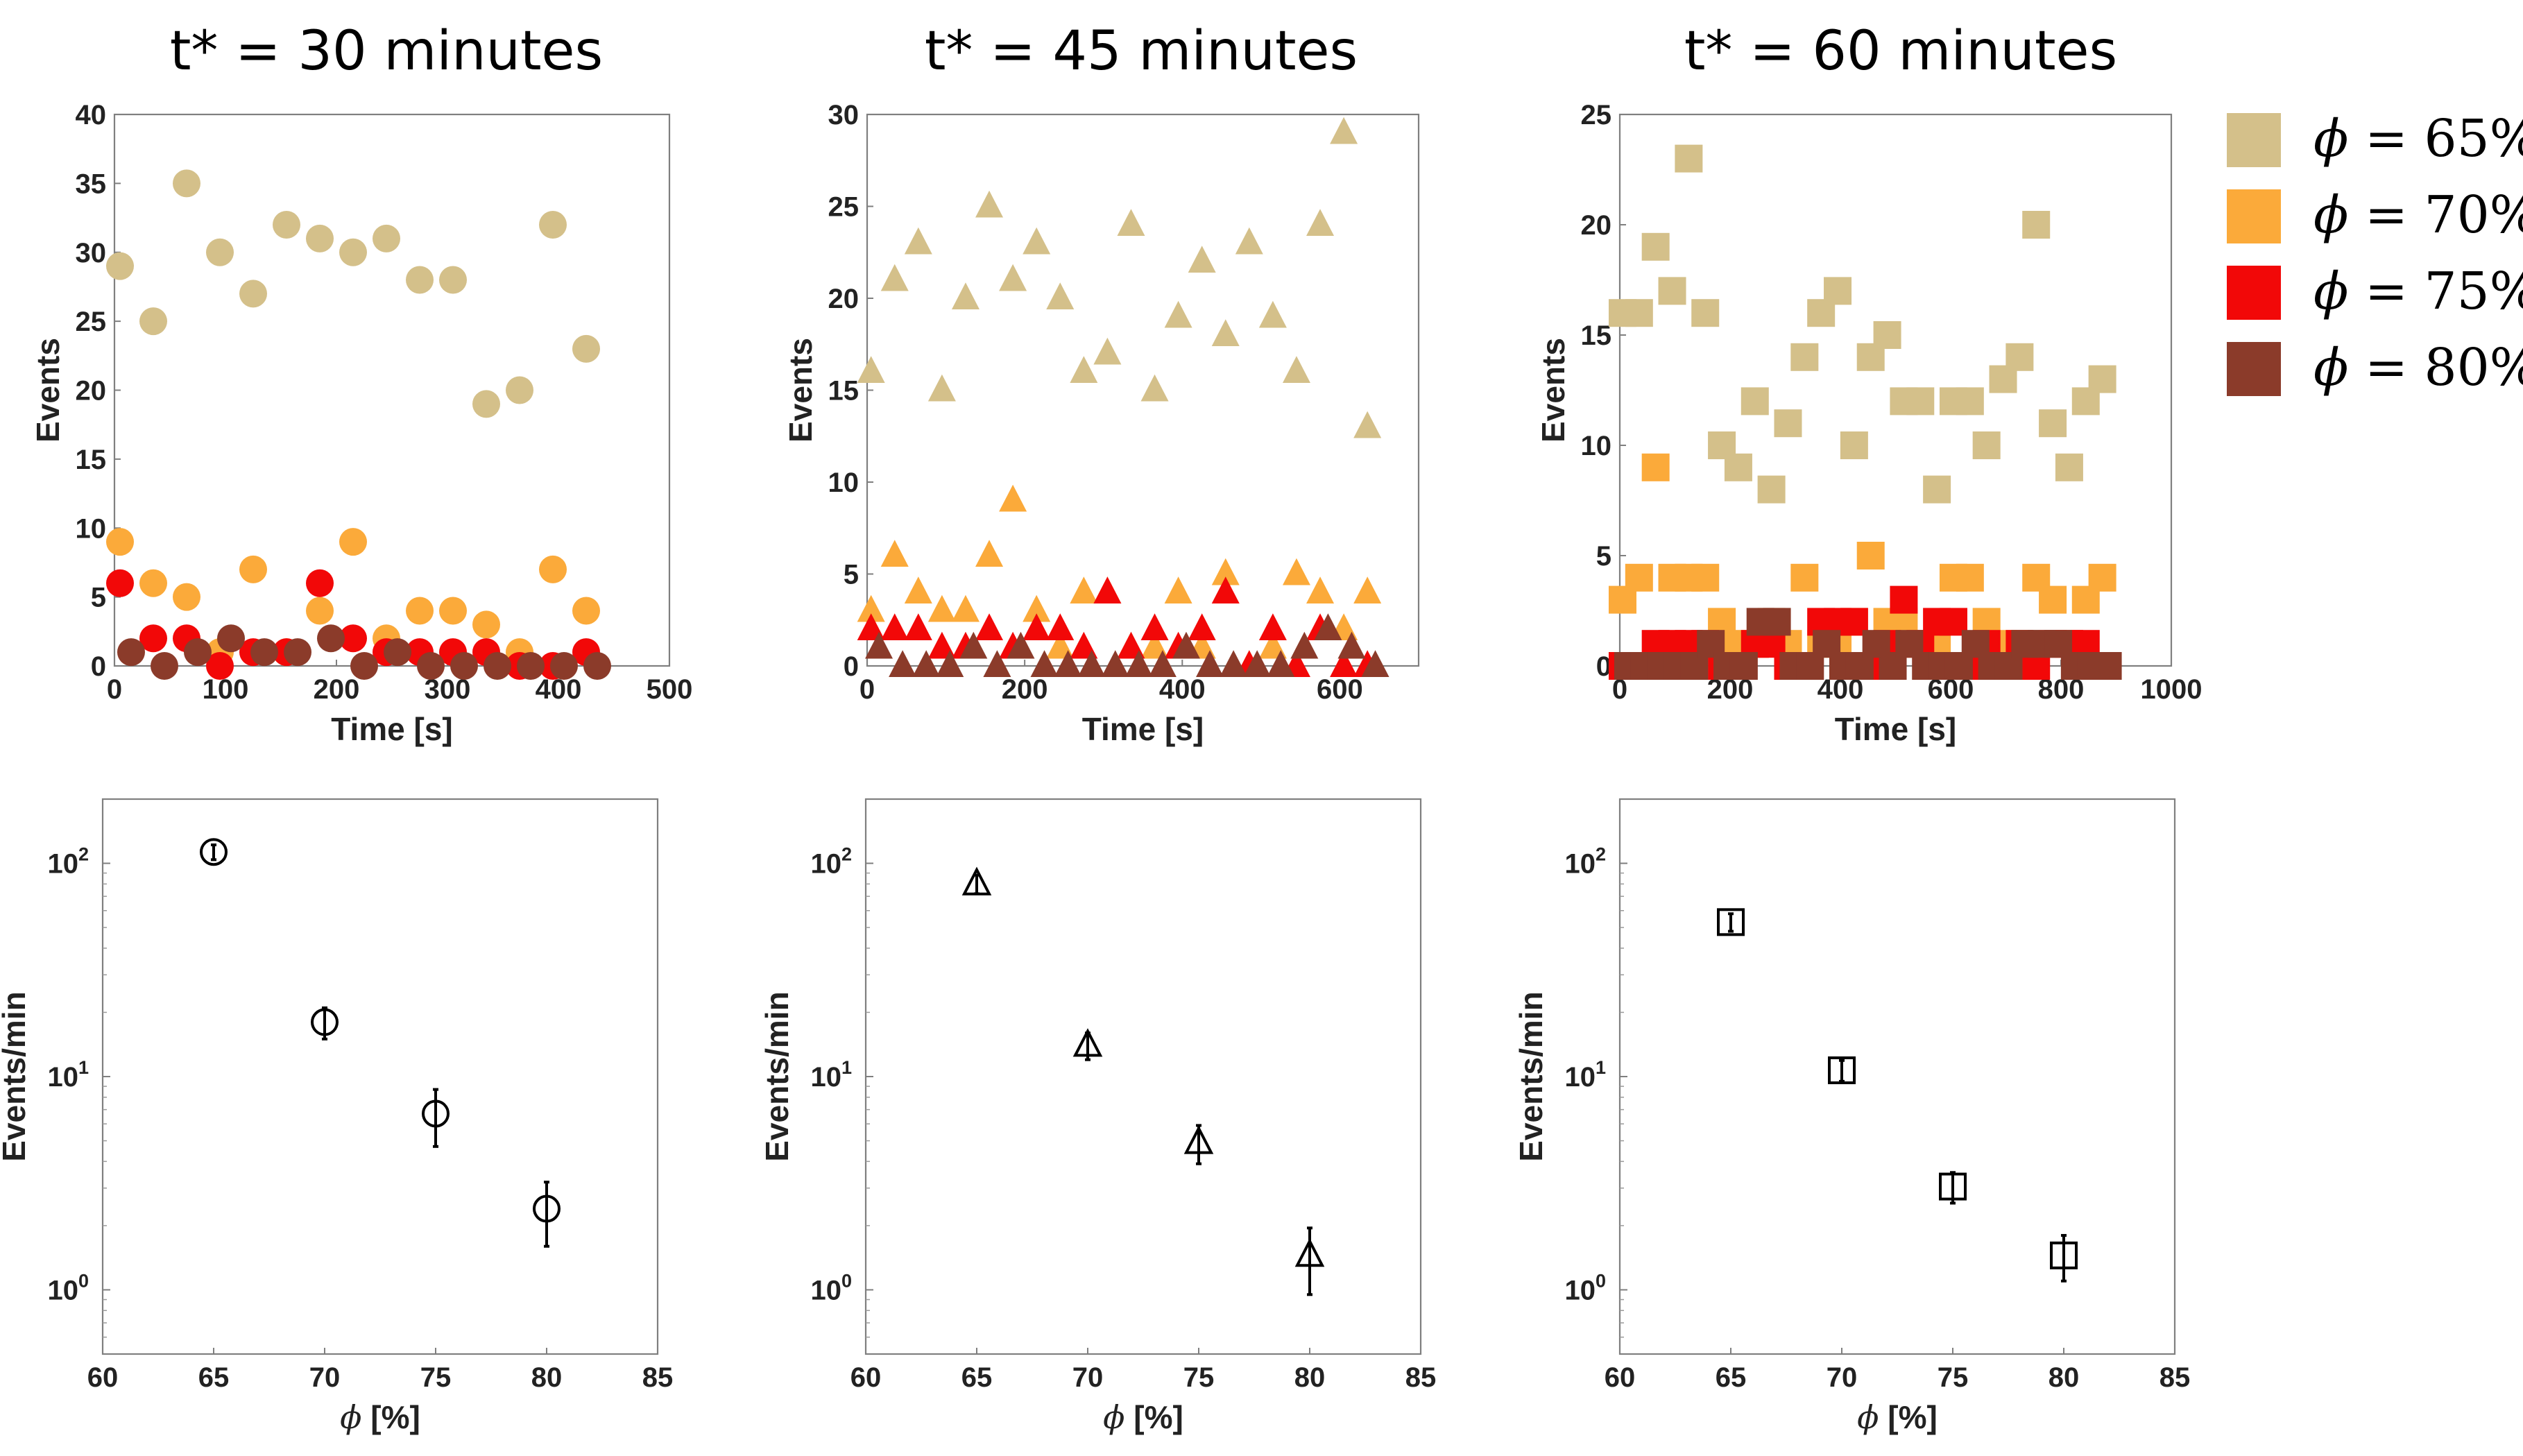  What do you see at coordinates (2175, 1377) in the screenshot?
I see `rate60-x-tick-label: 85` at bounding box center [2175, 1377].